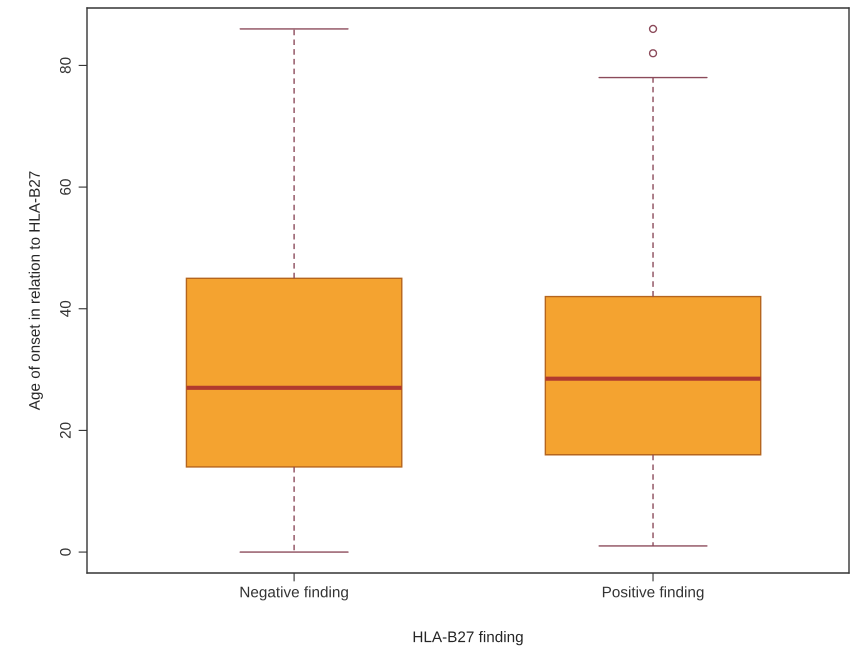 This screenshot has width=850, height=652. I want to click on y-tick-label: 20, so click(65, 430).